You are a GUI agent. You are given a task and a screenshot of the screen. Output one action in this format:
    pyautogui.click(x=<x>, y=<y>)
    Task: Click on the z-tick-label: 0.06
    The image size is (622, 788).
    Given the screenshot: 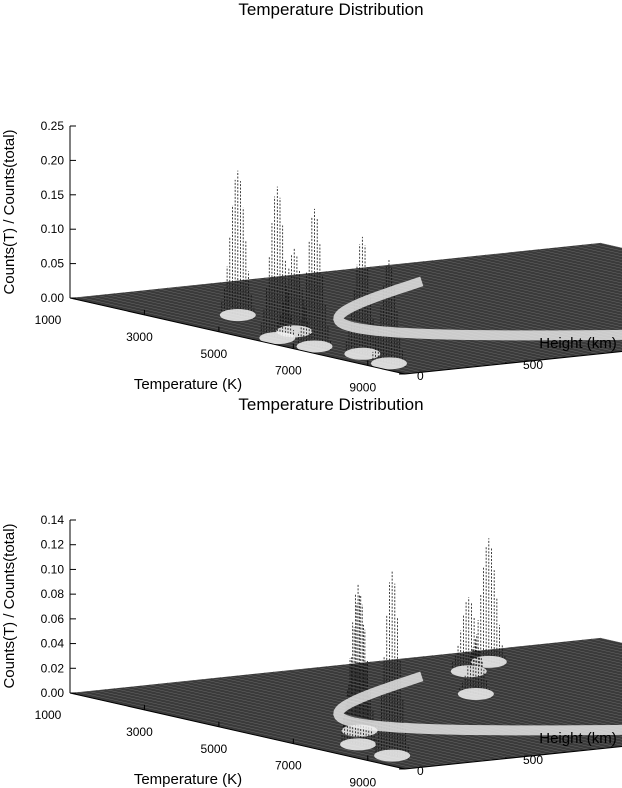 What is the action you would take?
    pyautogui.click(x=53, y=619)
    